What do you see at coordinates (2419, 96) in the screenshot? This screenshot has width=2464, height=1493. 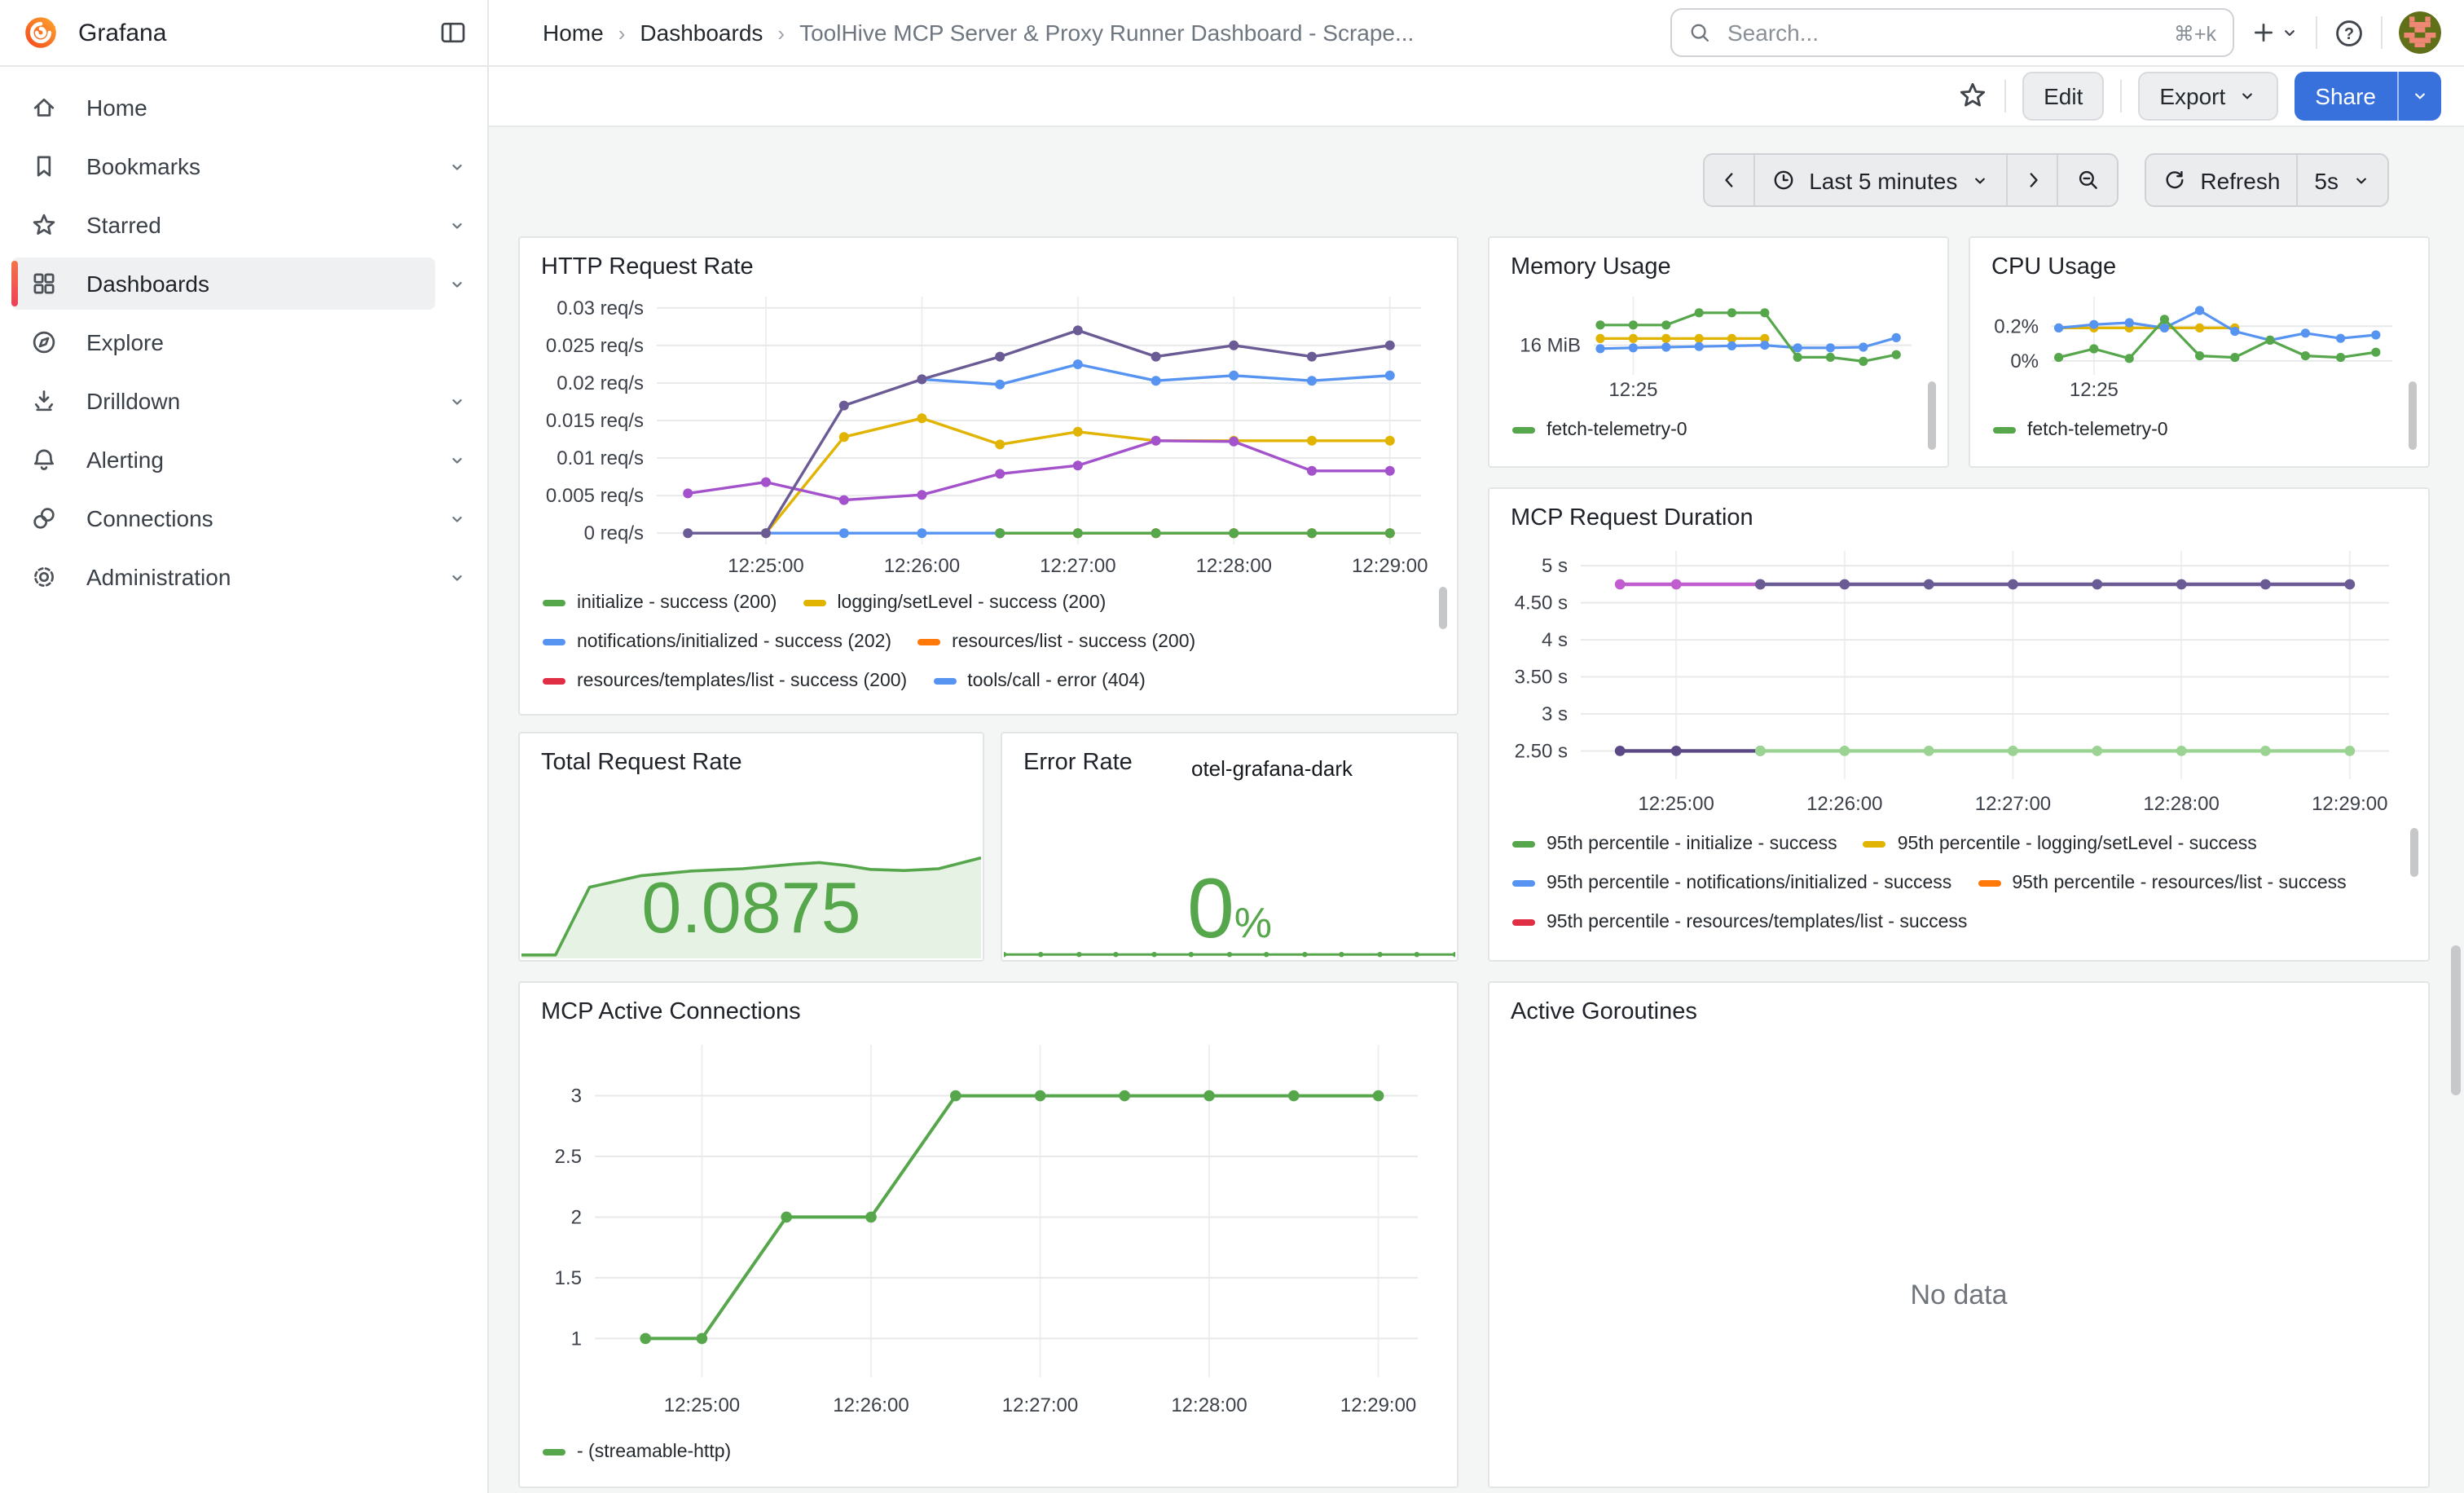 I see `share-menu-button` at bounding box center [2419, 96].